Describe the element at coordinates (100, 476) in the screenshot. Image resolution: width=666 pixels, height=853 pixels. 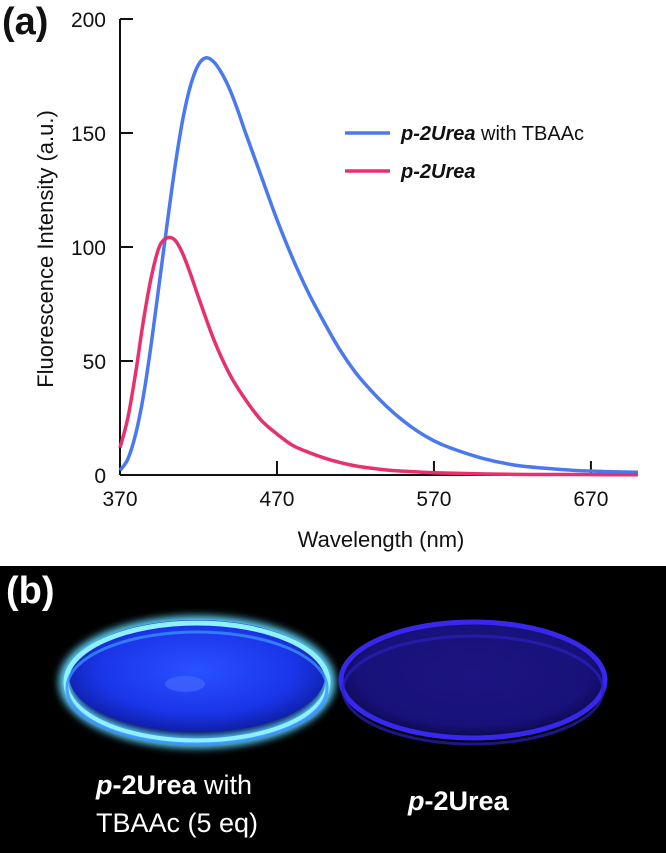
I see `y-tick-label: 0` at that location.